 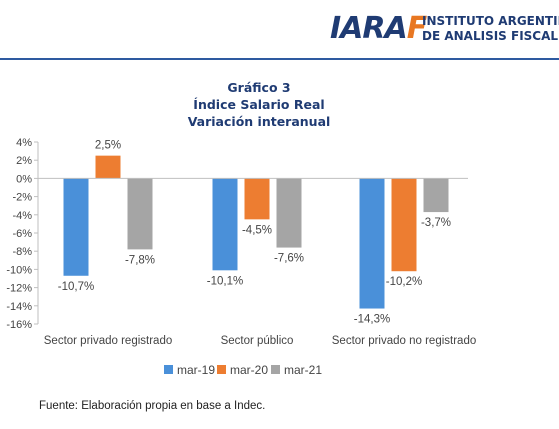 What do you see at coordinates (436, 223) in the screenshot?
I see `data-label: -3,7%` at bounding box center [436, 223].